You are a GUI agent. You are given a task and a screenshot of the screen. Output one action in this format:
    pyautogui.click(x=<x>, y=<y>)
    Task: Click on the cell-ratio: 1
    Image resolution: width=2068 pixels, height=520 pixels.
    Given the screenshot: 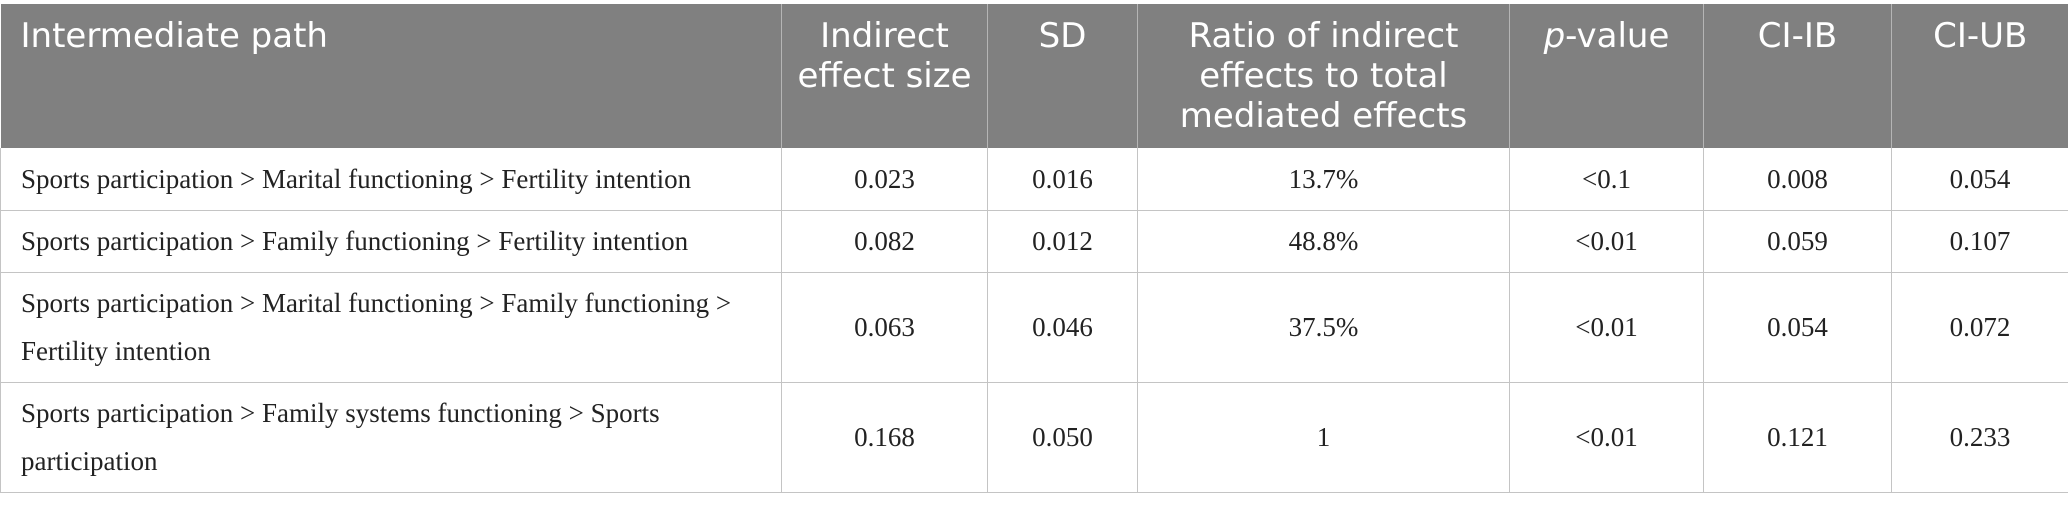 What is the action you would take?
    pyautogui.click(x=1323, y=437)
    